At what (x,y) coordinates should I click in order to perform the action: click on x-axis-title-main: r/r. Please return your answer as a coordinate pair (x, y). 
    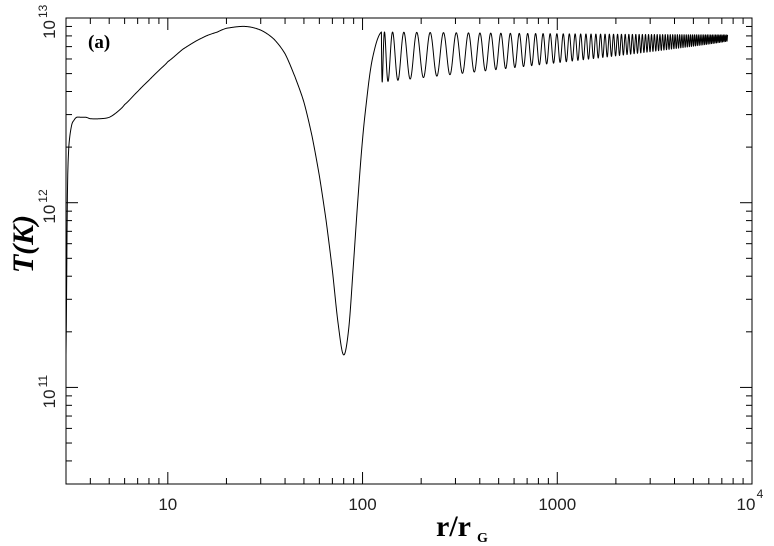
    Looking at the image, I should click on (453, 526).